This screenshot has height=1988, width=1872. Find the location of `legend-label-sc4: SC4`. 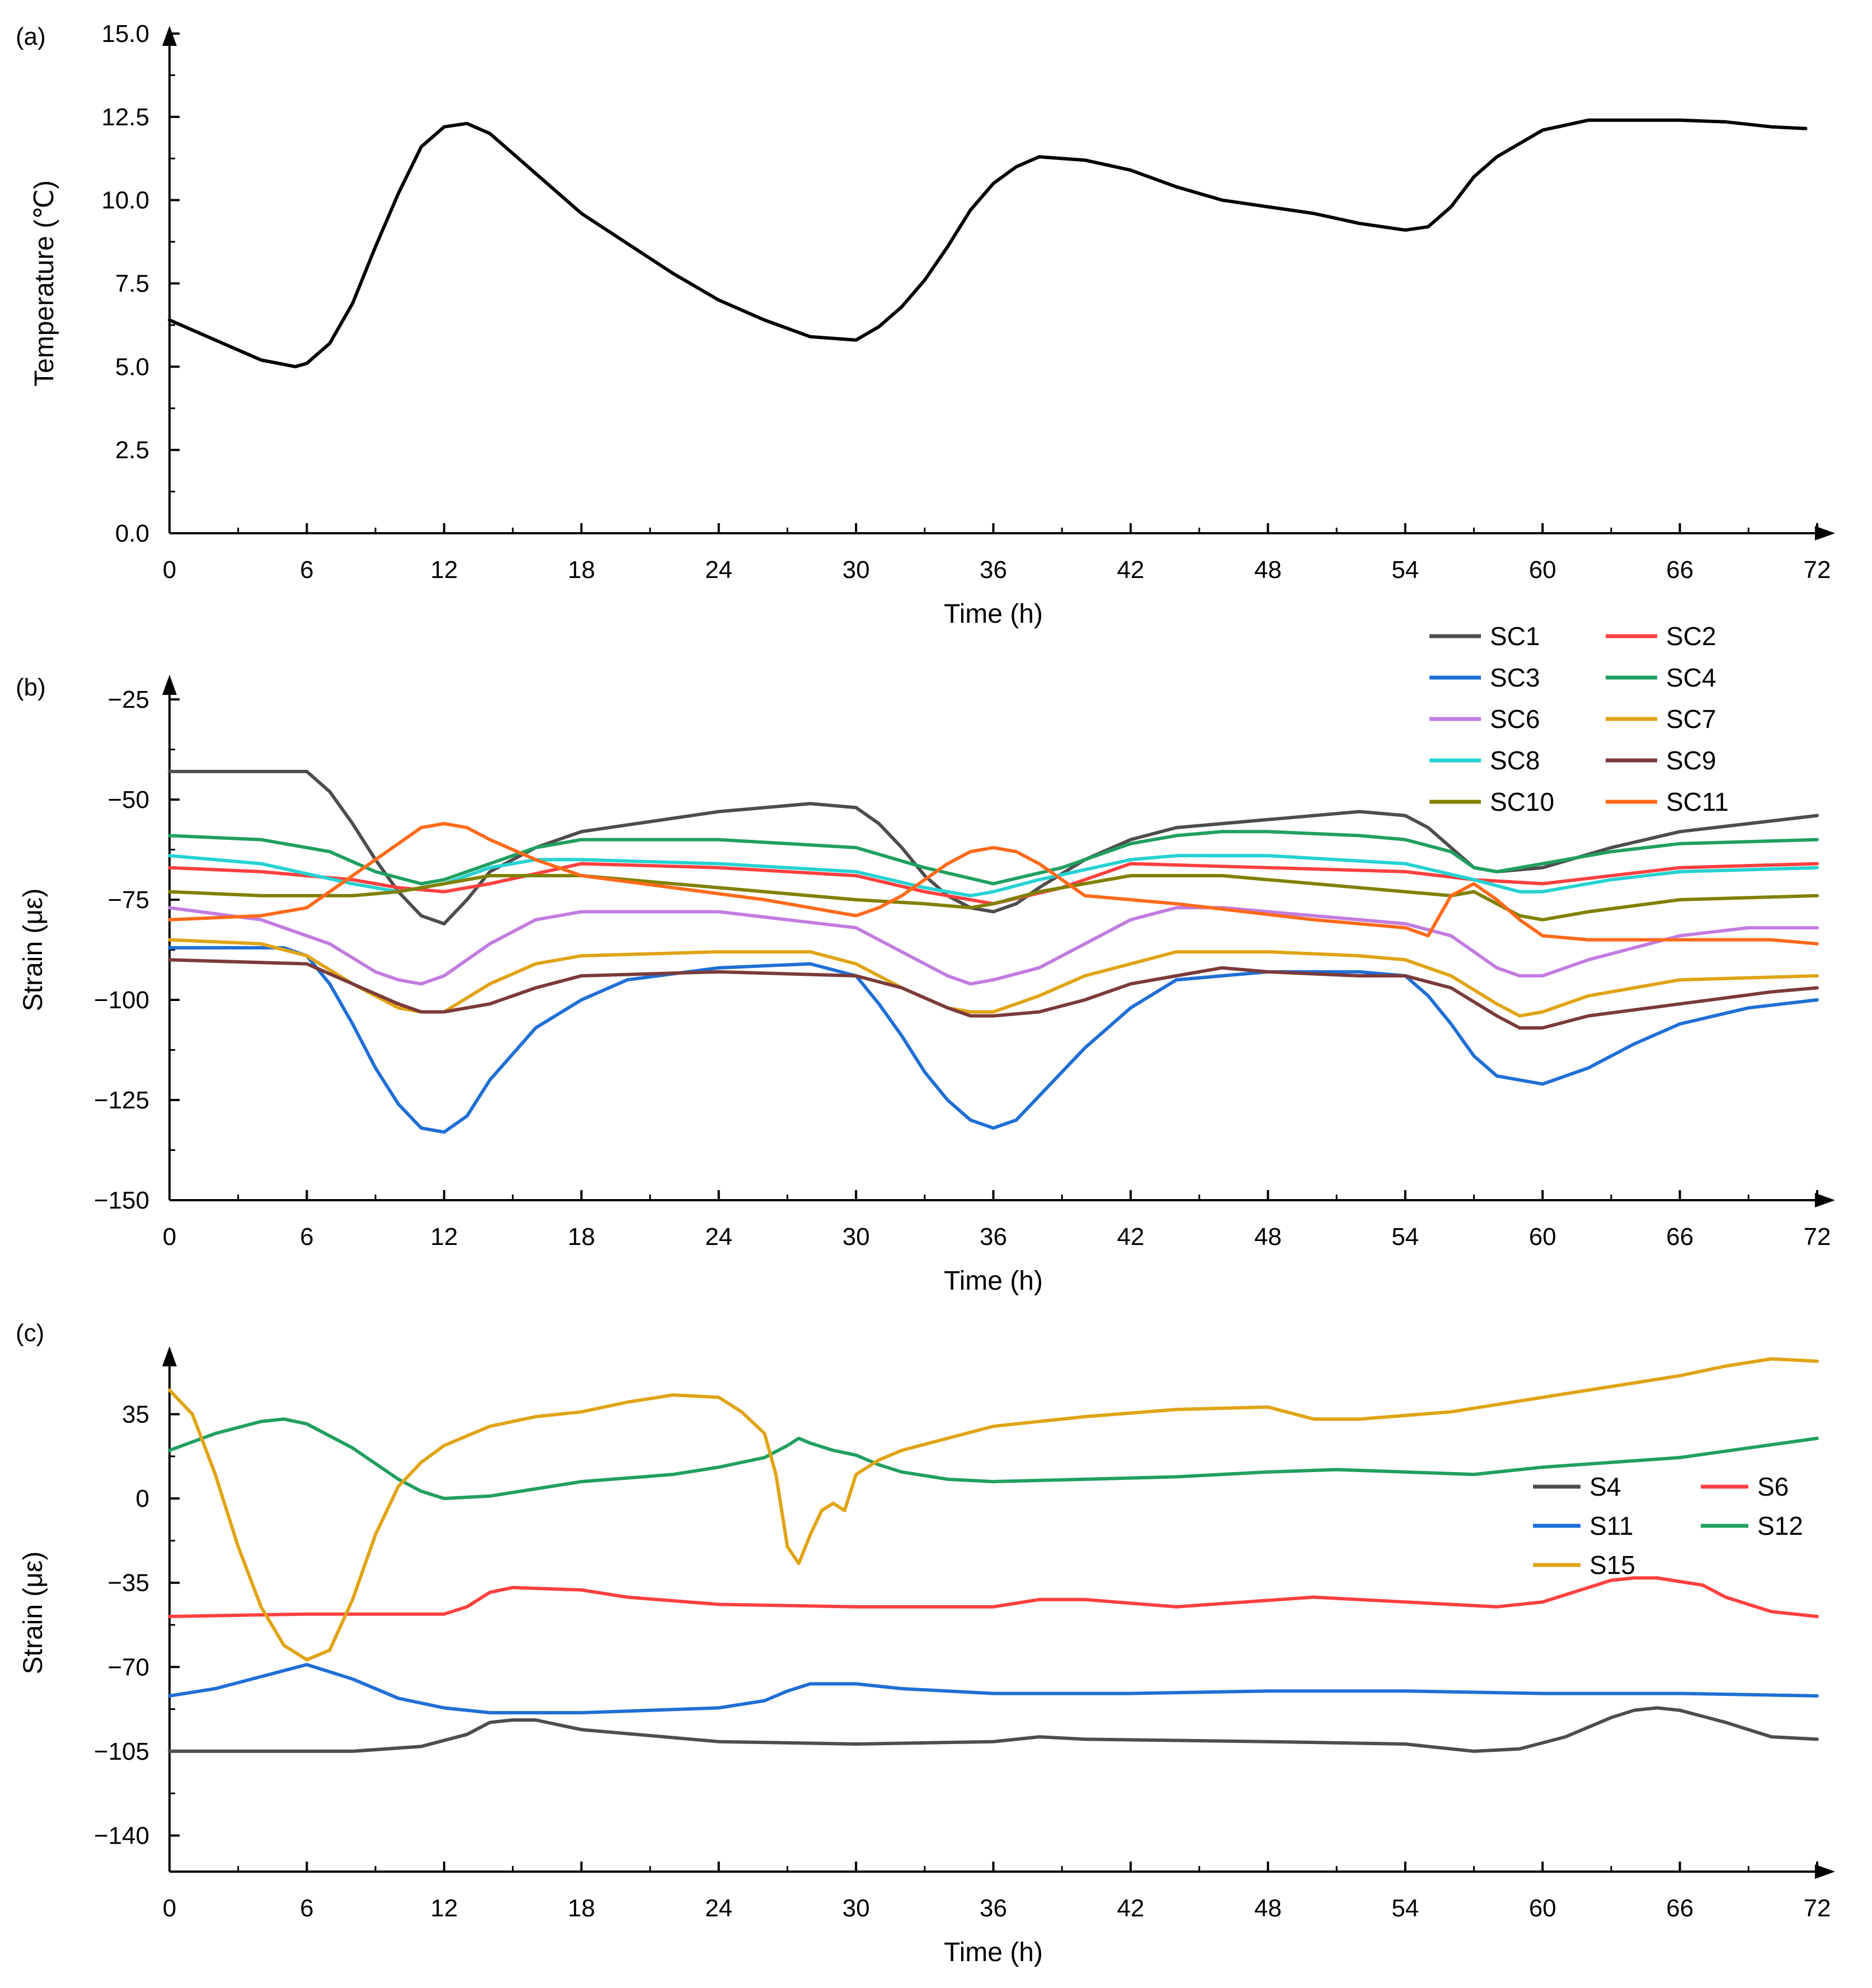

legend-label-sc4: SC4 is located at coordinates (1691, 677).